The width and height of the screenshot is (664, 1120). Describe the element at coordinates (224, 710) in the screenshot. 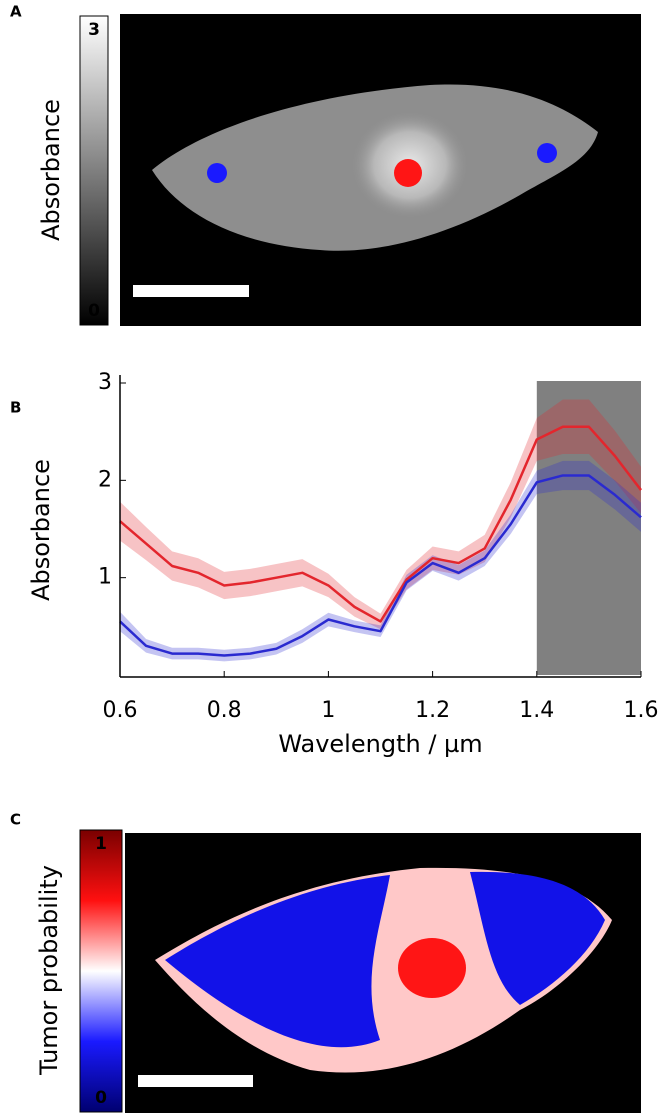

I see `x-tick-label: 0.8` at that location.